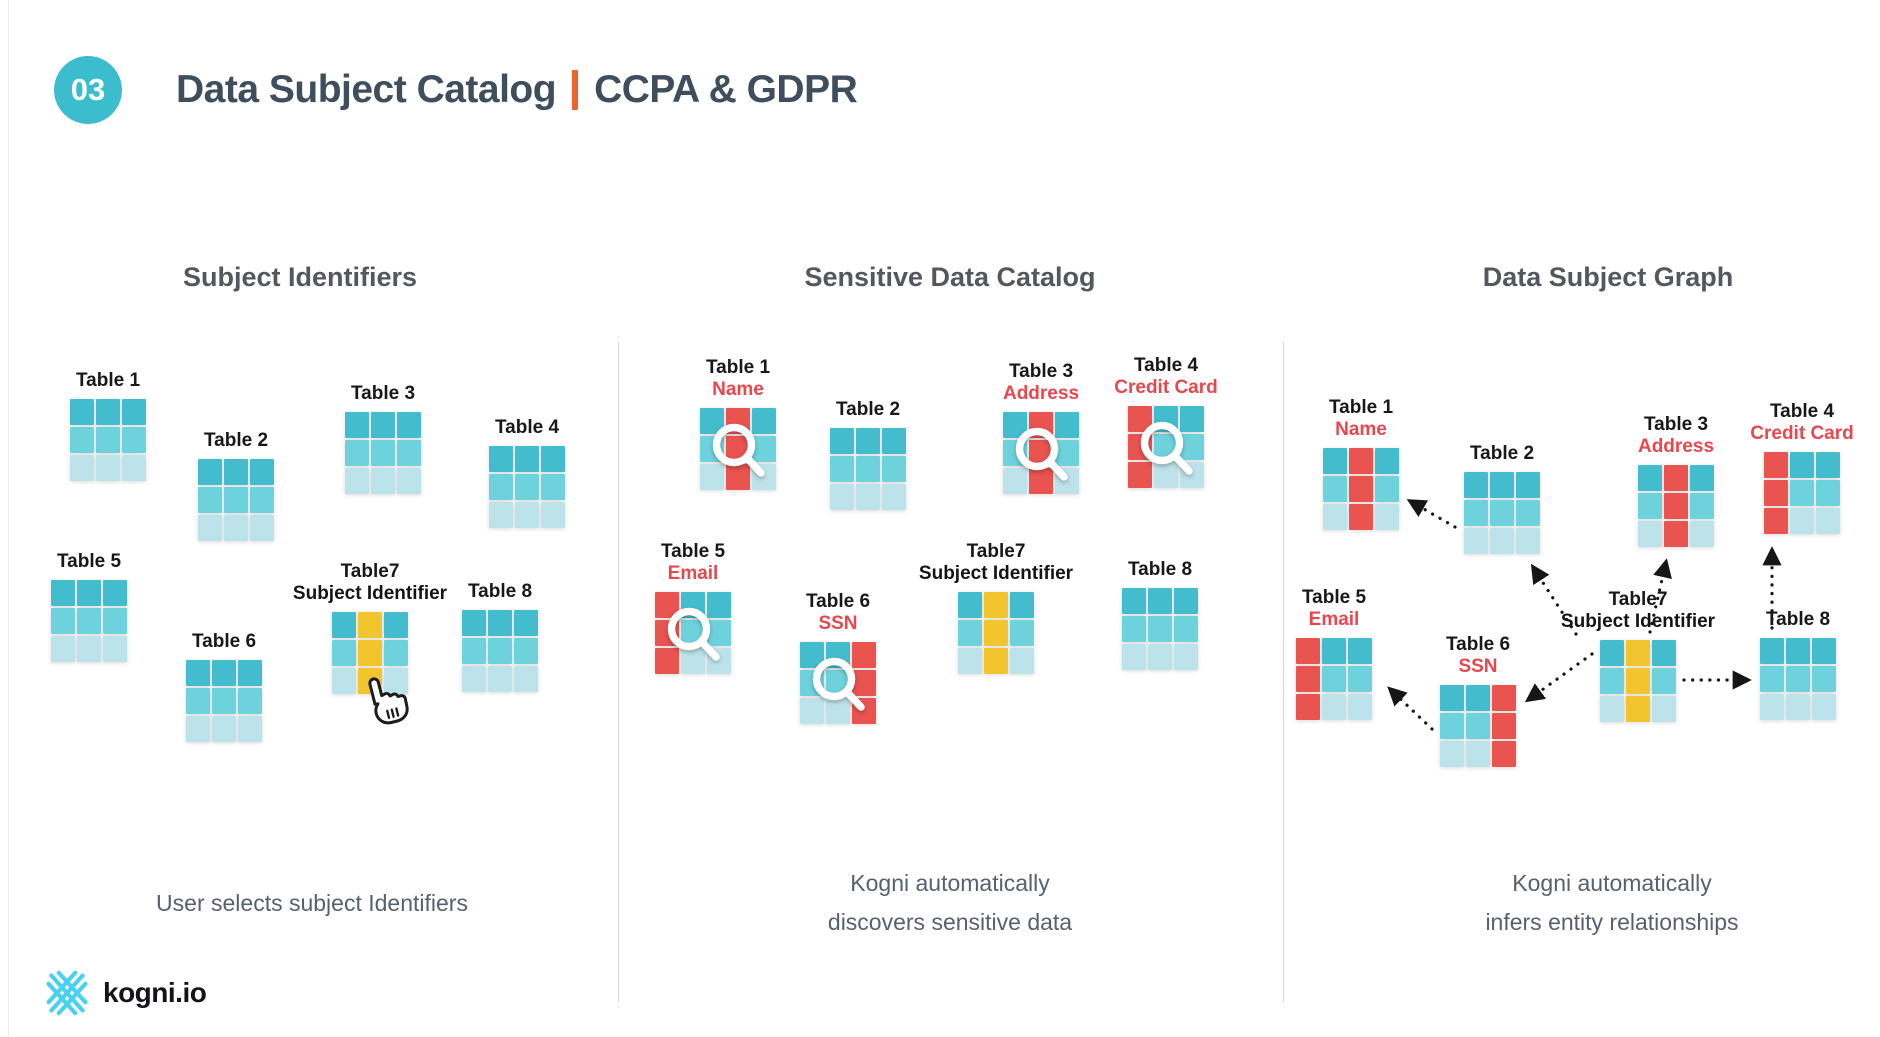 The image size is (1880, 1037). What do you see at coordinates (1802, 411) in the screenshot?
I see `table-name-label: Table 4` at bounding box center [1802, 411].